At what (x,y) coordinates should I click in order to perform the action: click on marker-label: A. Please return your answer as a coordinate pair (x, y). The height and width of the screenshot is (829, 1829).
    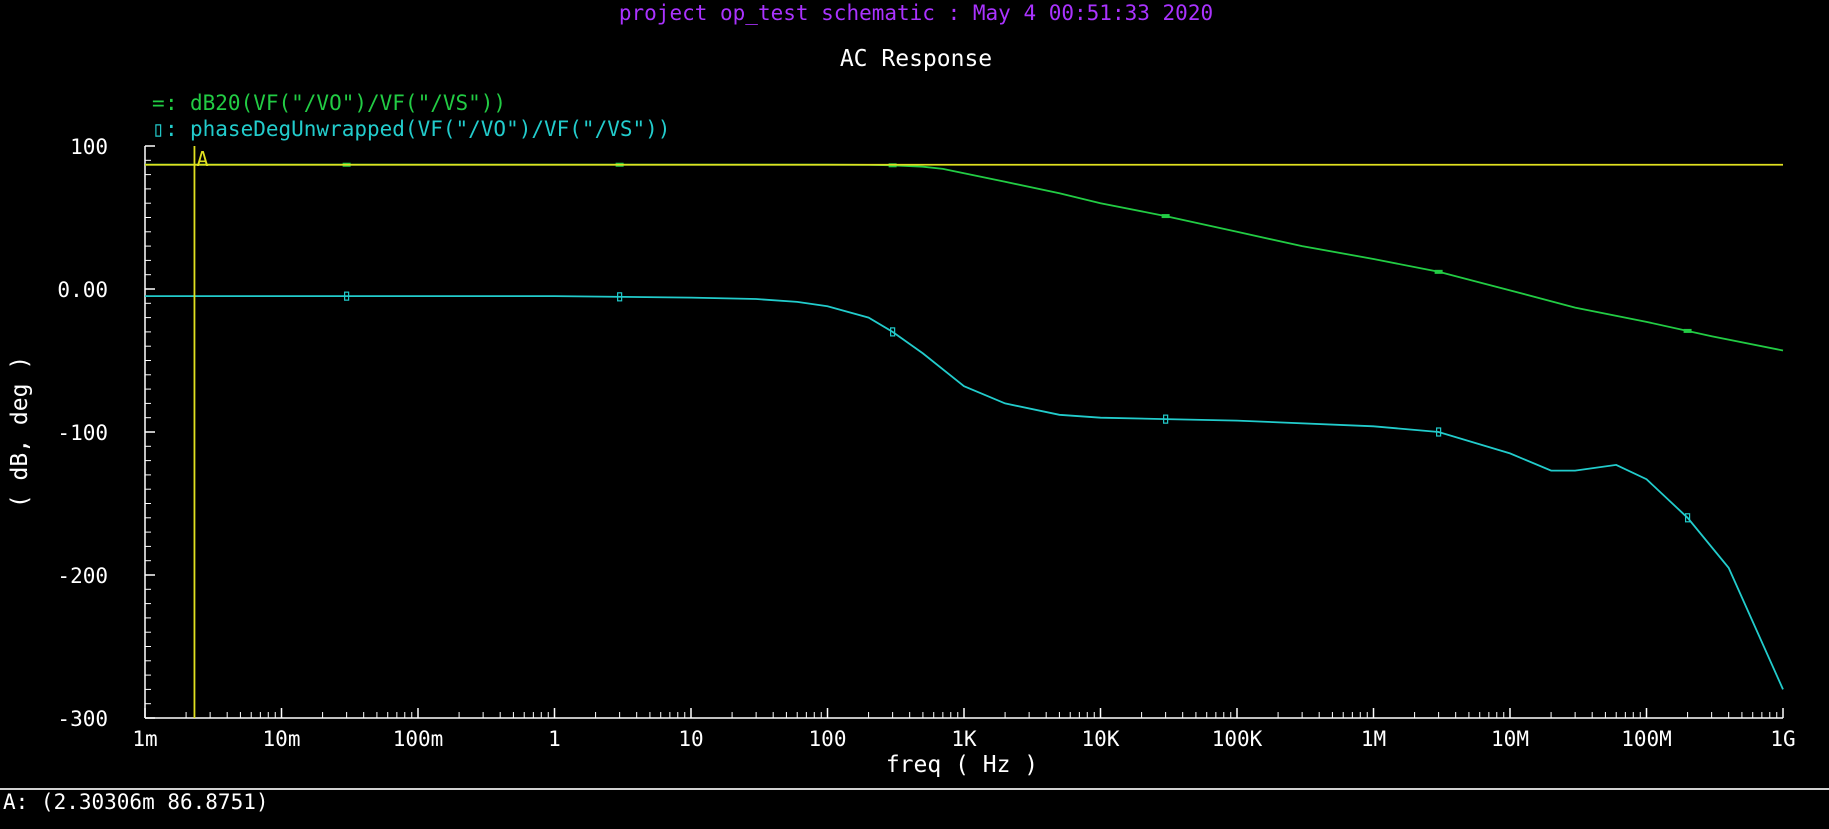
    Looking at the image, I should click on (202, 159).